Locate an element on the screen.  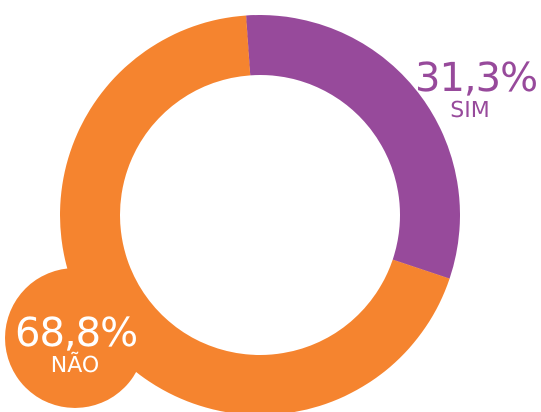
data-label: 31,3% is located at coordinates (476, 78).